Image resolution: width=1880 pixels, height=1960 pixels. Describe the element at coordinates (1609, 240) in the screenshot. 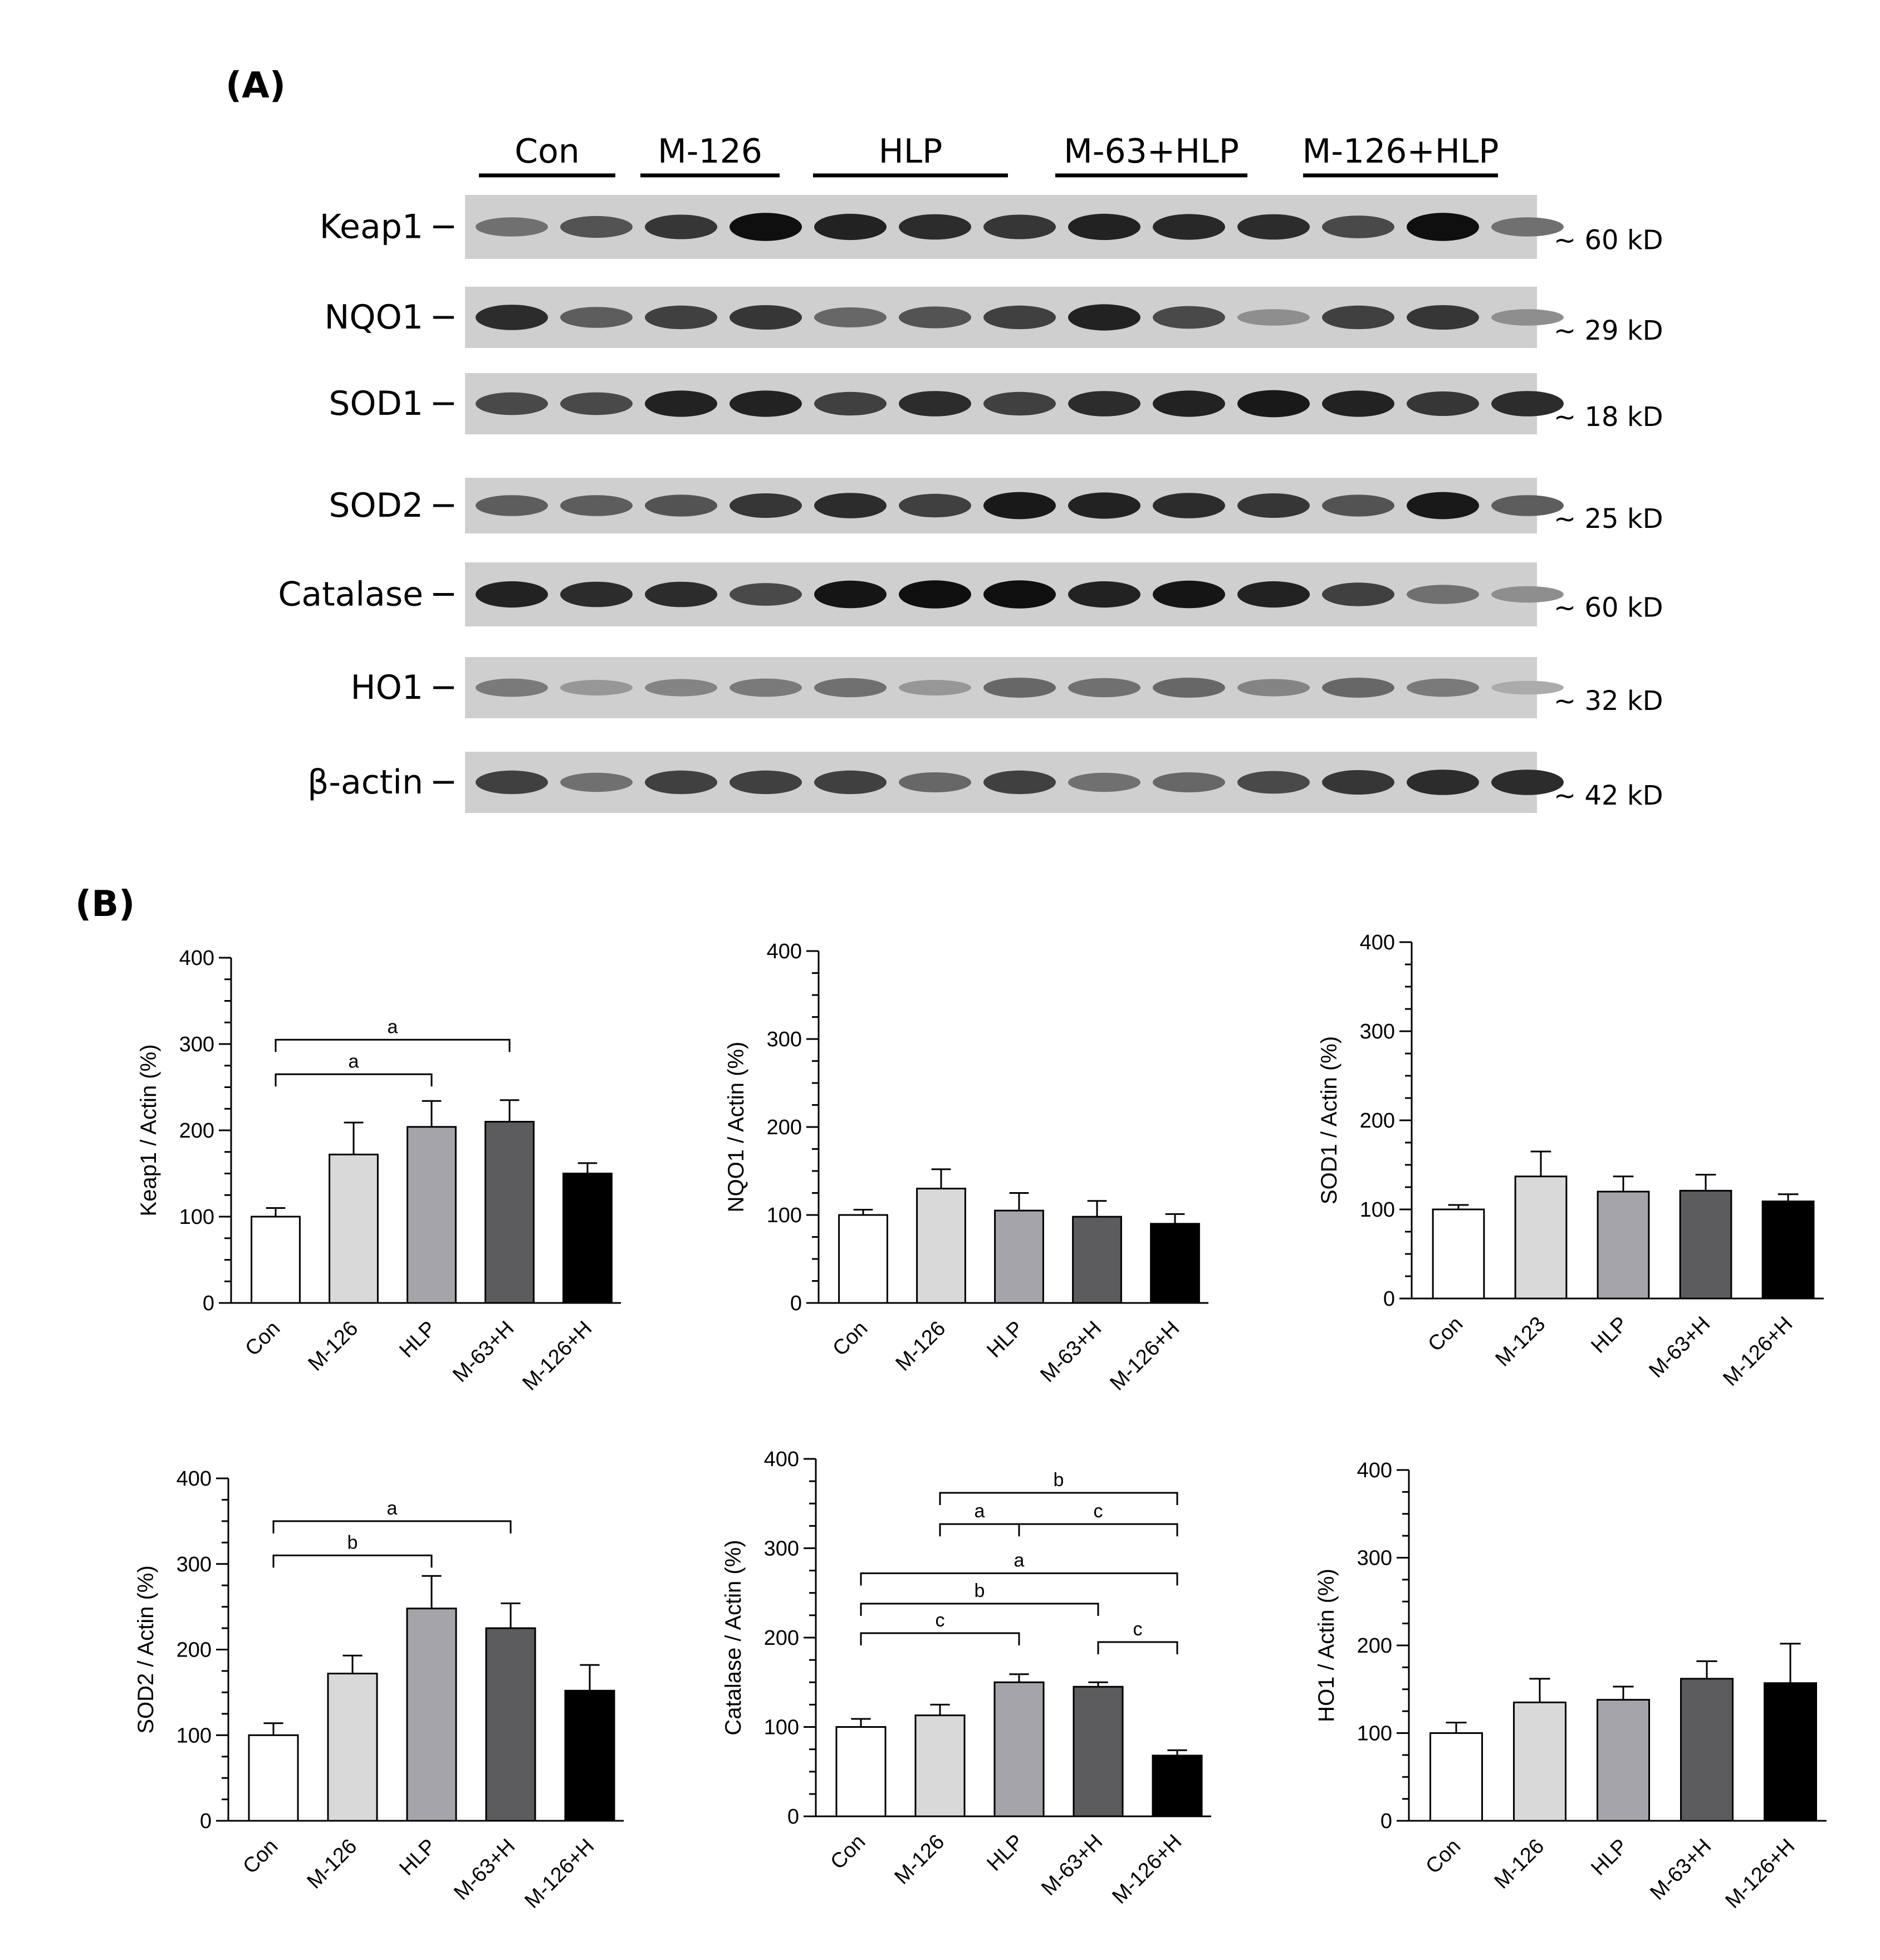

I see `molecular-weight-label: ~ 60 kD` at that location.